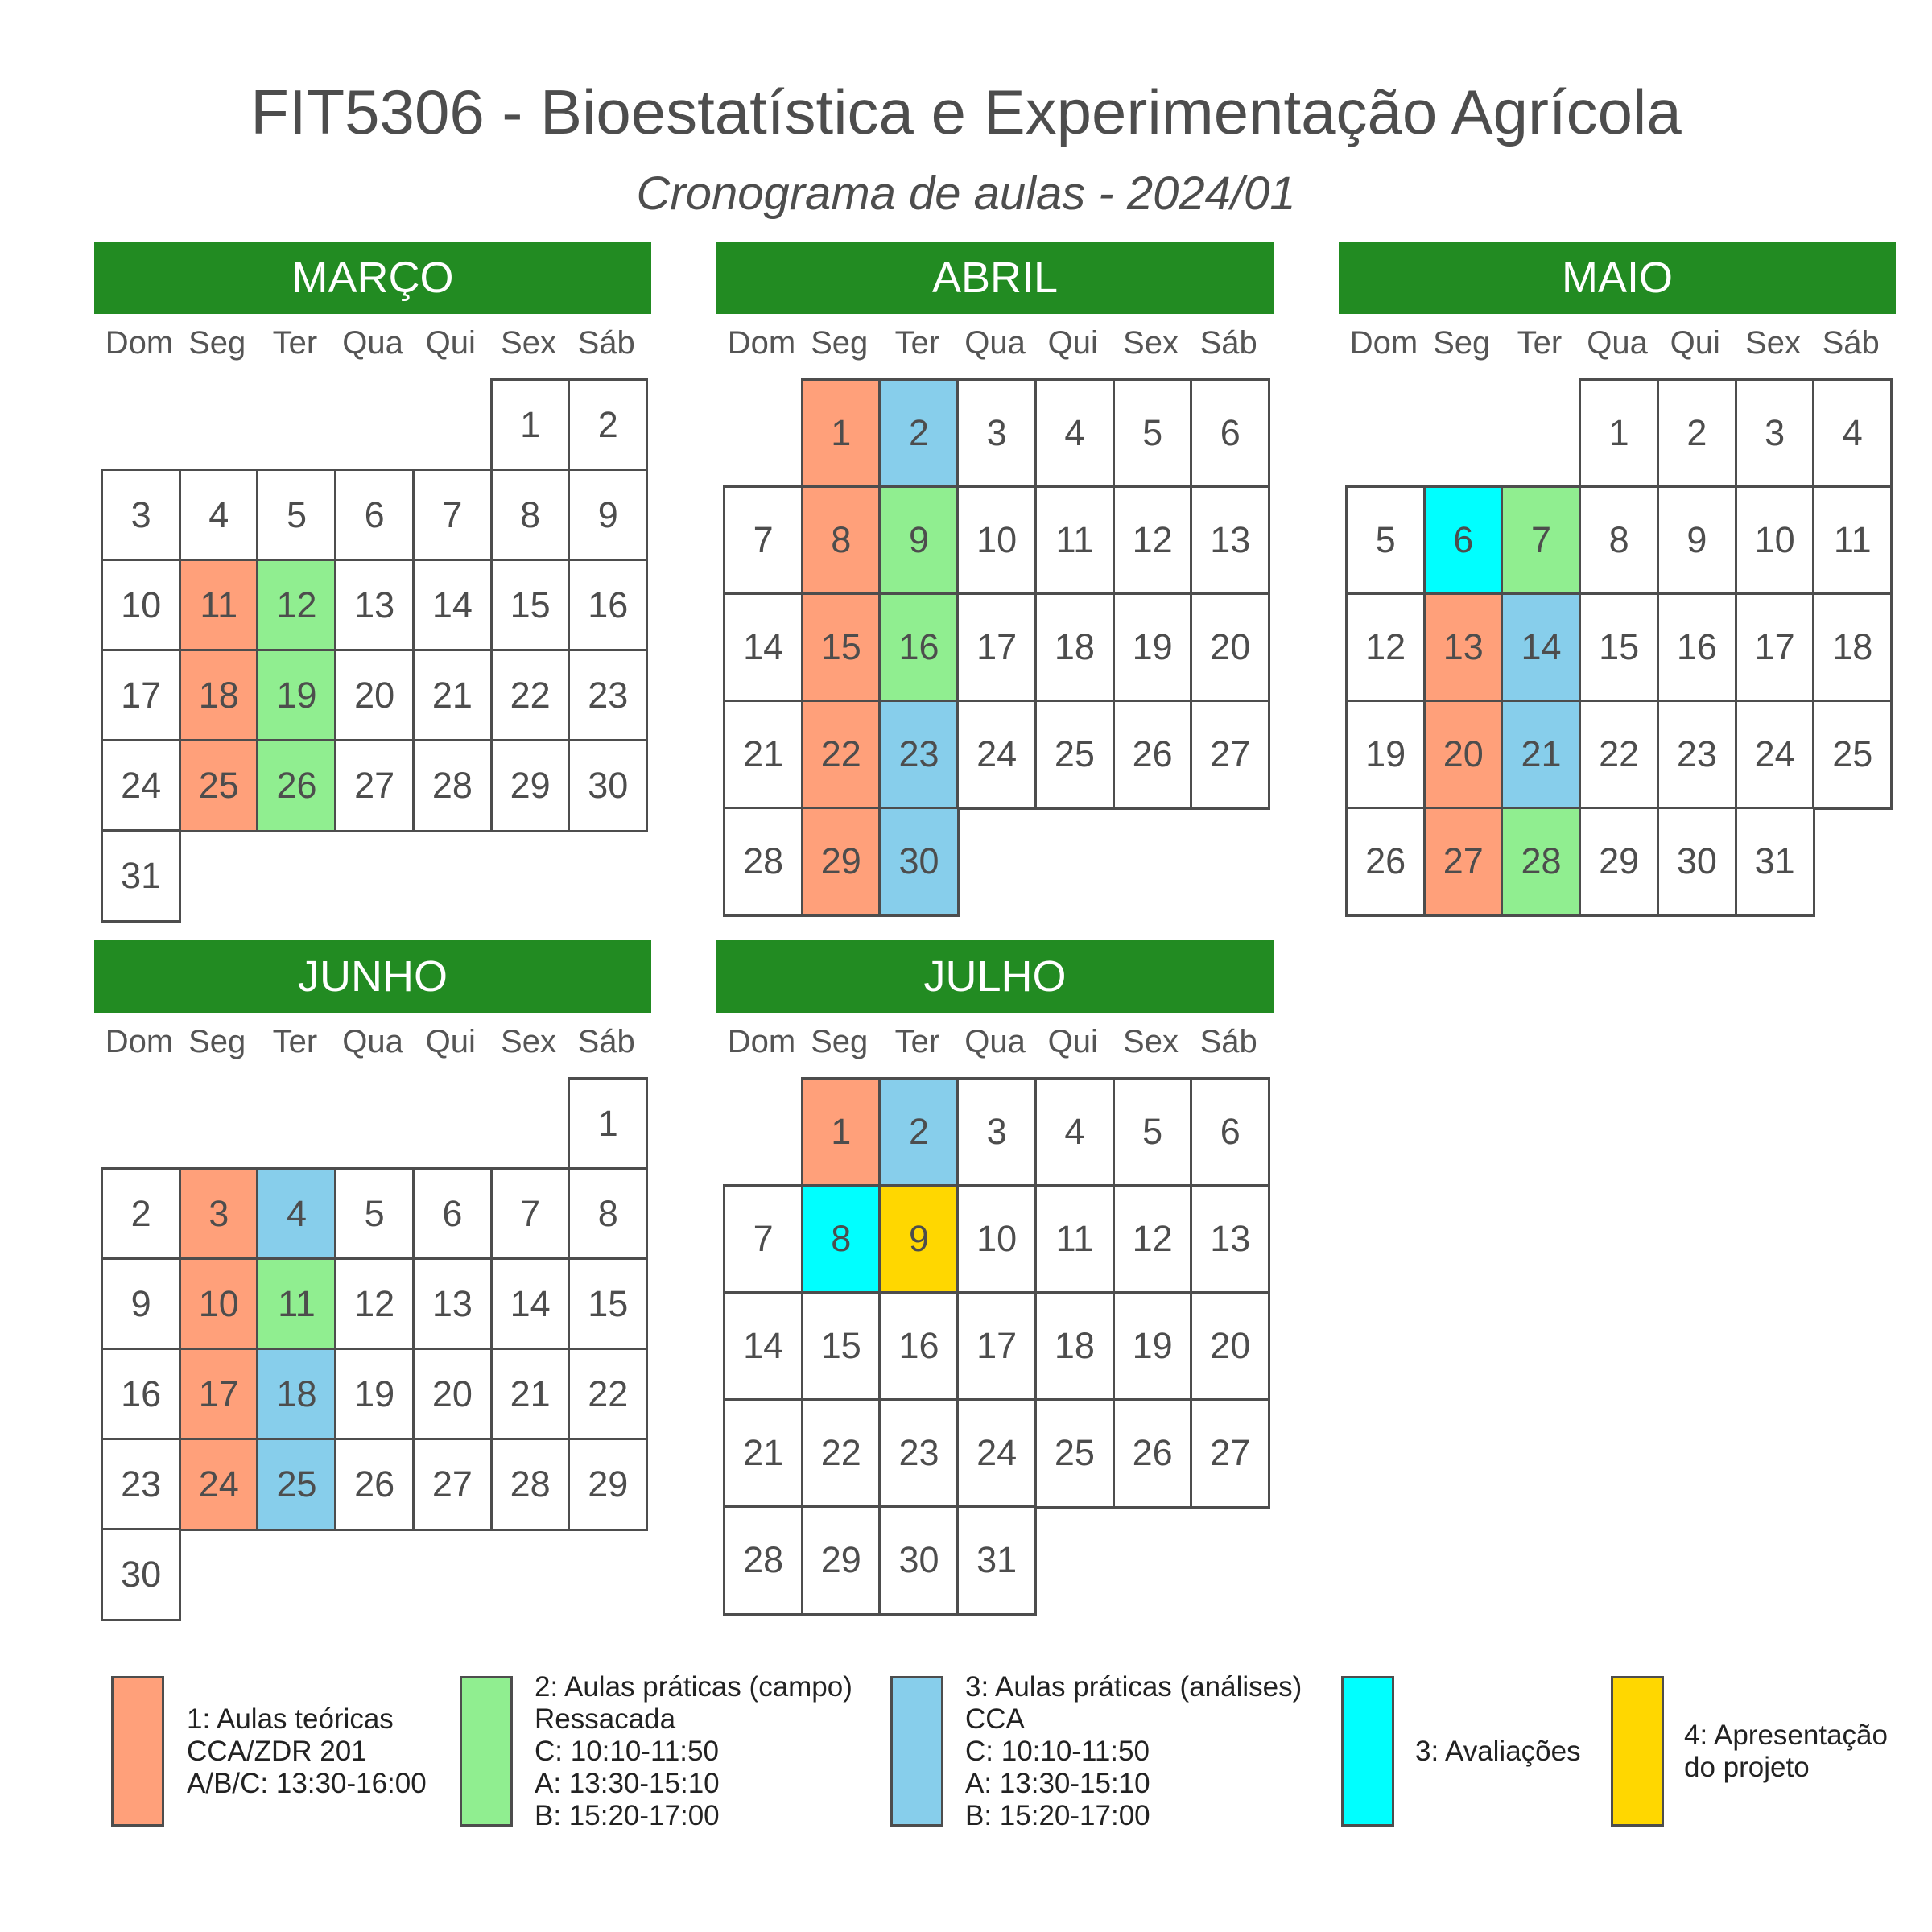 This screenshot has height=1932, width=1932. Describe the element at coordinates (141, 876) in the screenshot. I see `day-cell: 31` at that location.